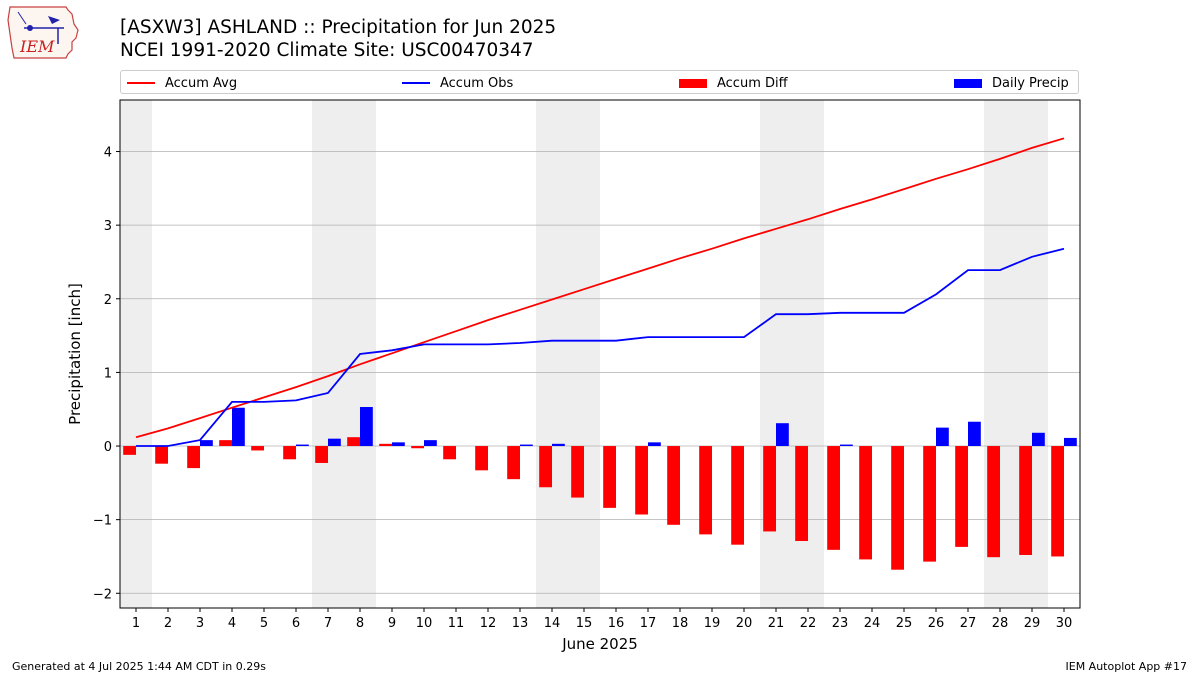 This screenshot has height=675, width=1200. Describe the element at coordinates (744, 623) in the screenshot. I see `x-tick-label: 20` at that location.